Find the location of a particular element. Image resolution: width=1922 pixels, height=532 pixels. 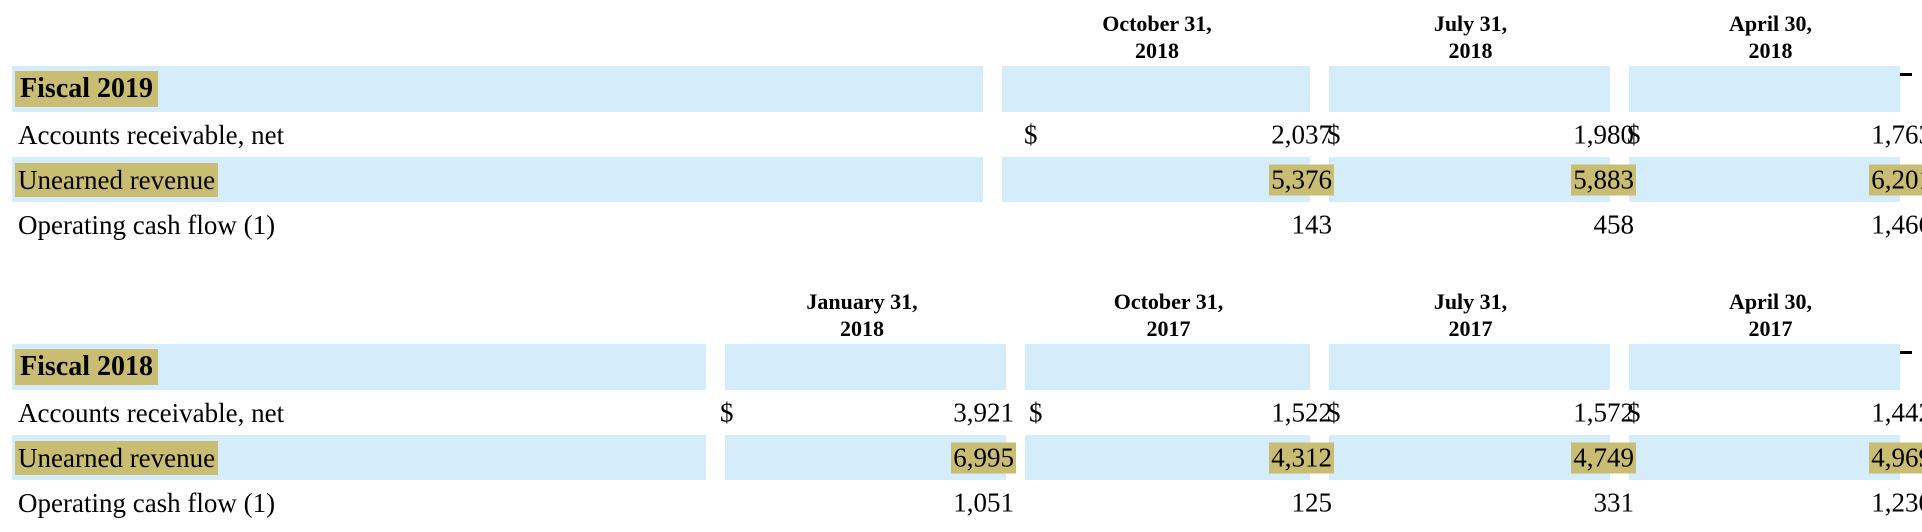

table-cell: 1,466 is located at coordinates (1896, 224).